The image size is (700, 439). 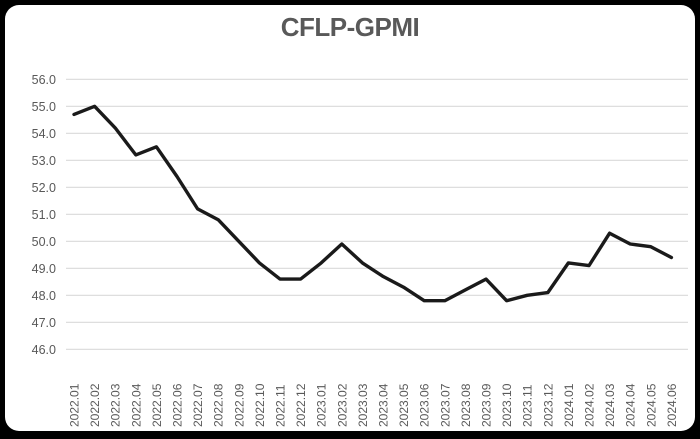 I want to click on x-tick-label: 2022.02, so click(x=95, y=405).